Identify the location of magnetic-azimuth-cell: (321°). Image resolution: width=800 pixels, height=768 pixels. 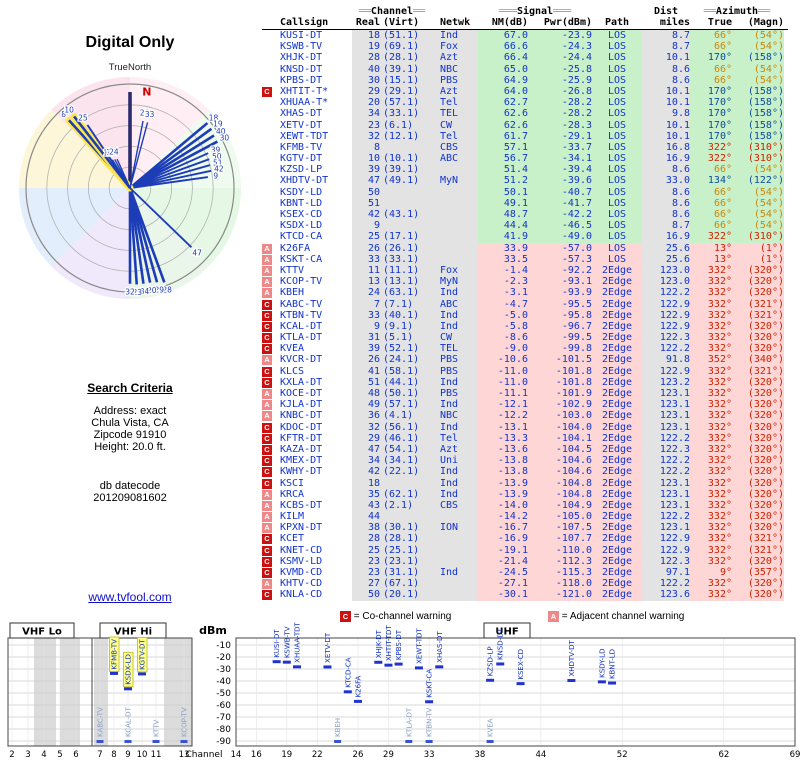
(758, 315).